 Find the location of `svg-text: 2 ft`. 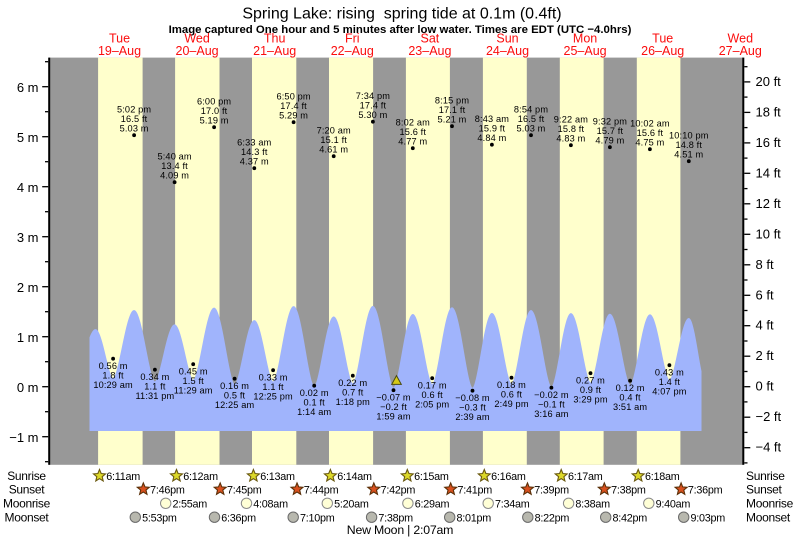

svg-text: 2 ft is located at coordinates (765, 355).